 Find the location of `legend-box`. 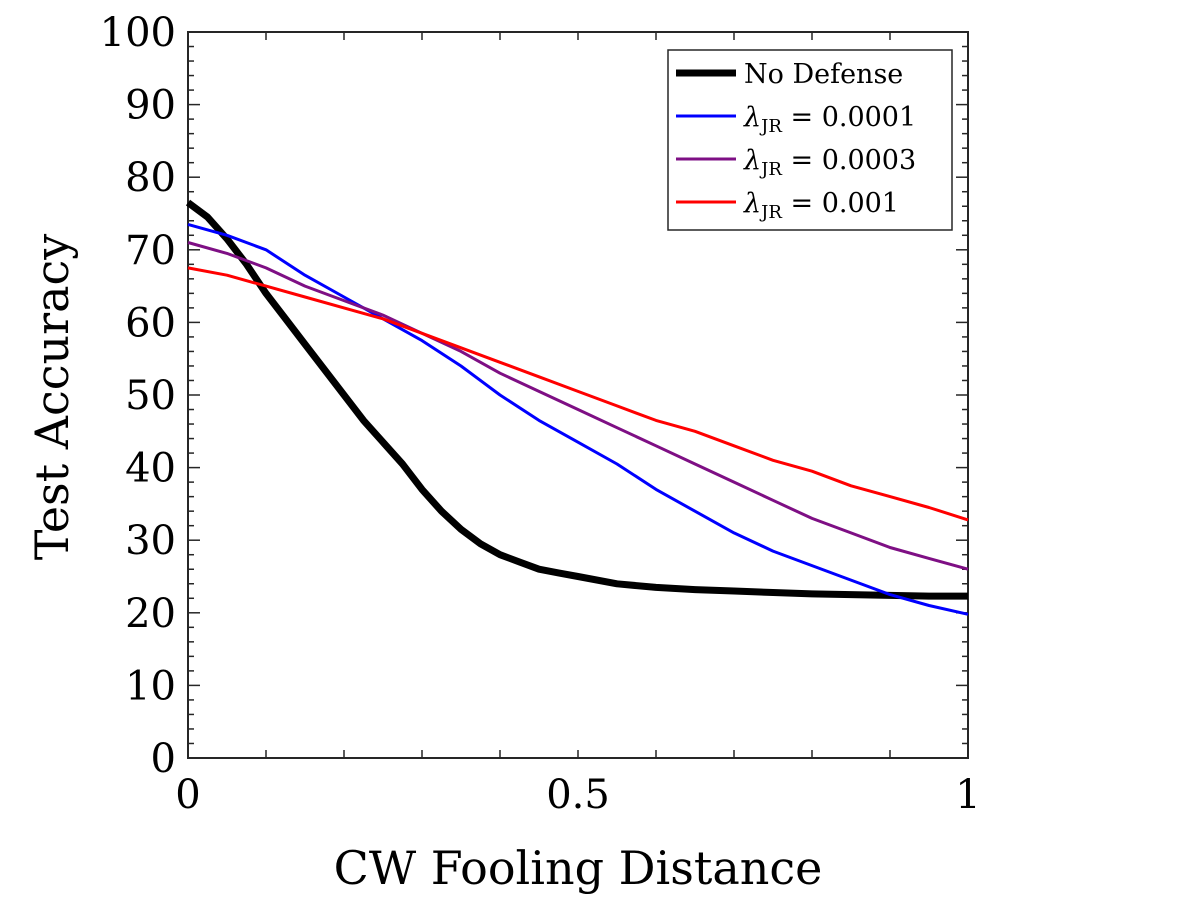

legend-box is located at coordinates (810, 140).